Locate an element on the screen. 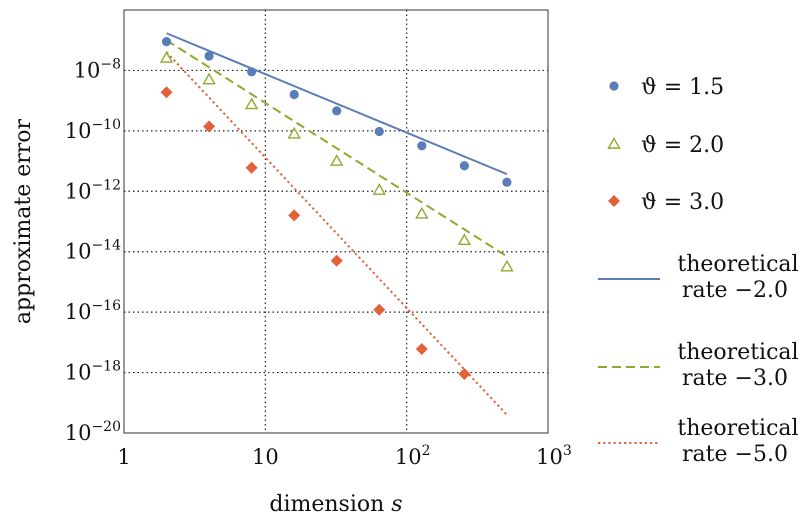 The image size is (805, 518). x-tick-label: 10² is located at coordinates (413, 456).